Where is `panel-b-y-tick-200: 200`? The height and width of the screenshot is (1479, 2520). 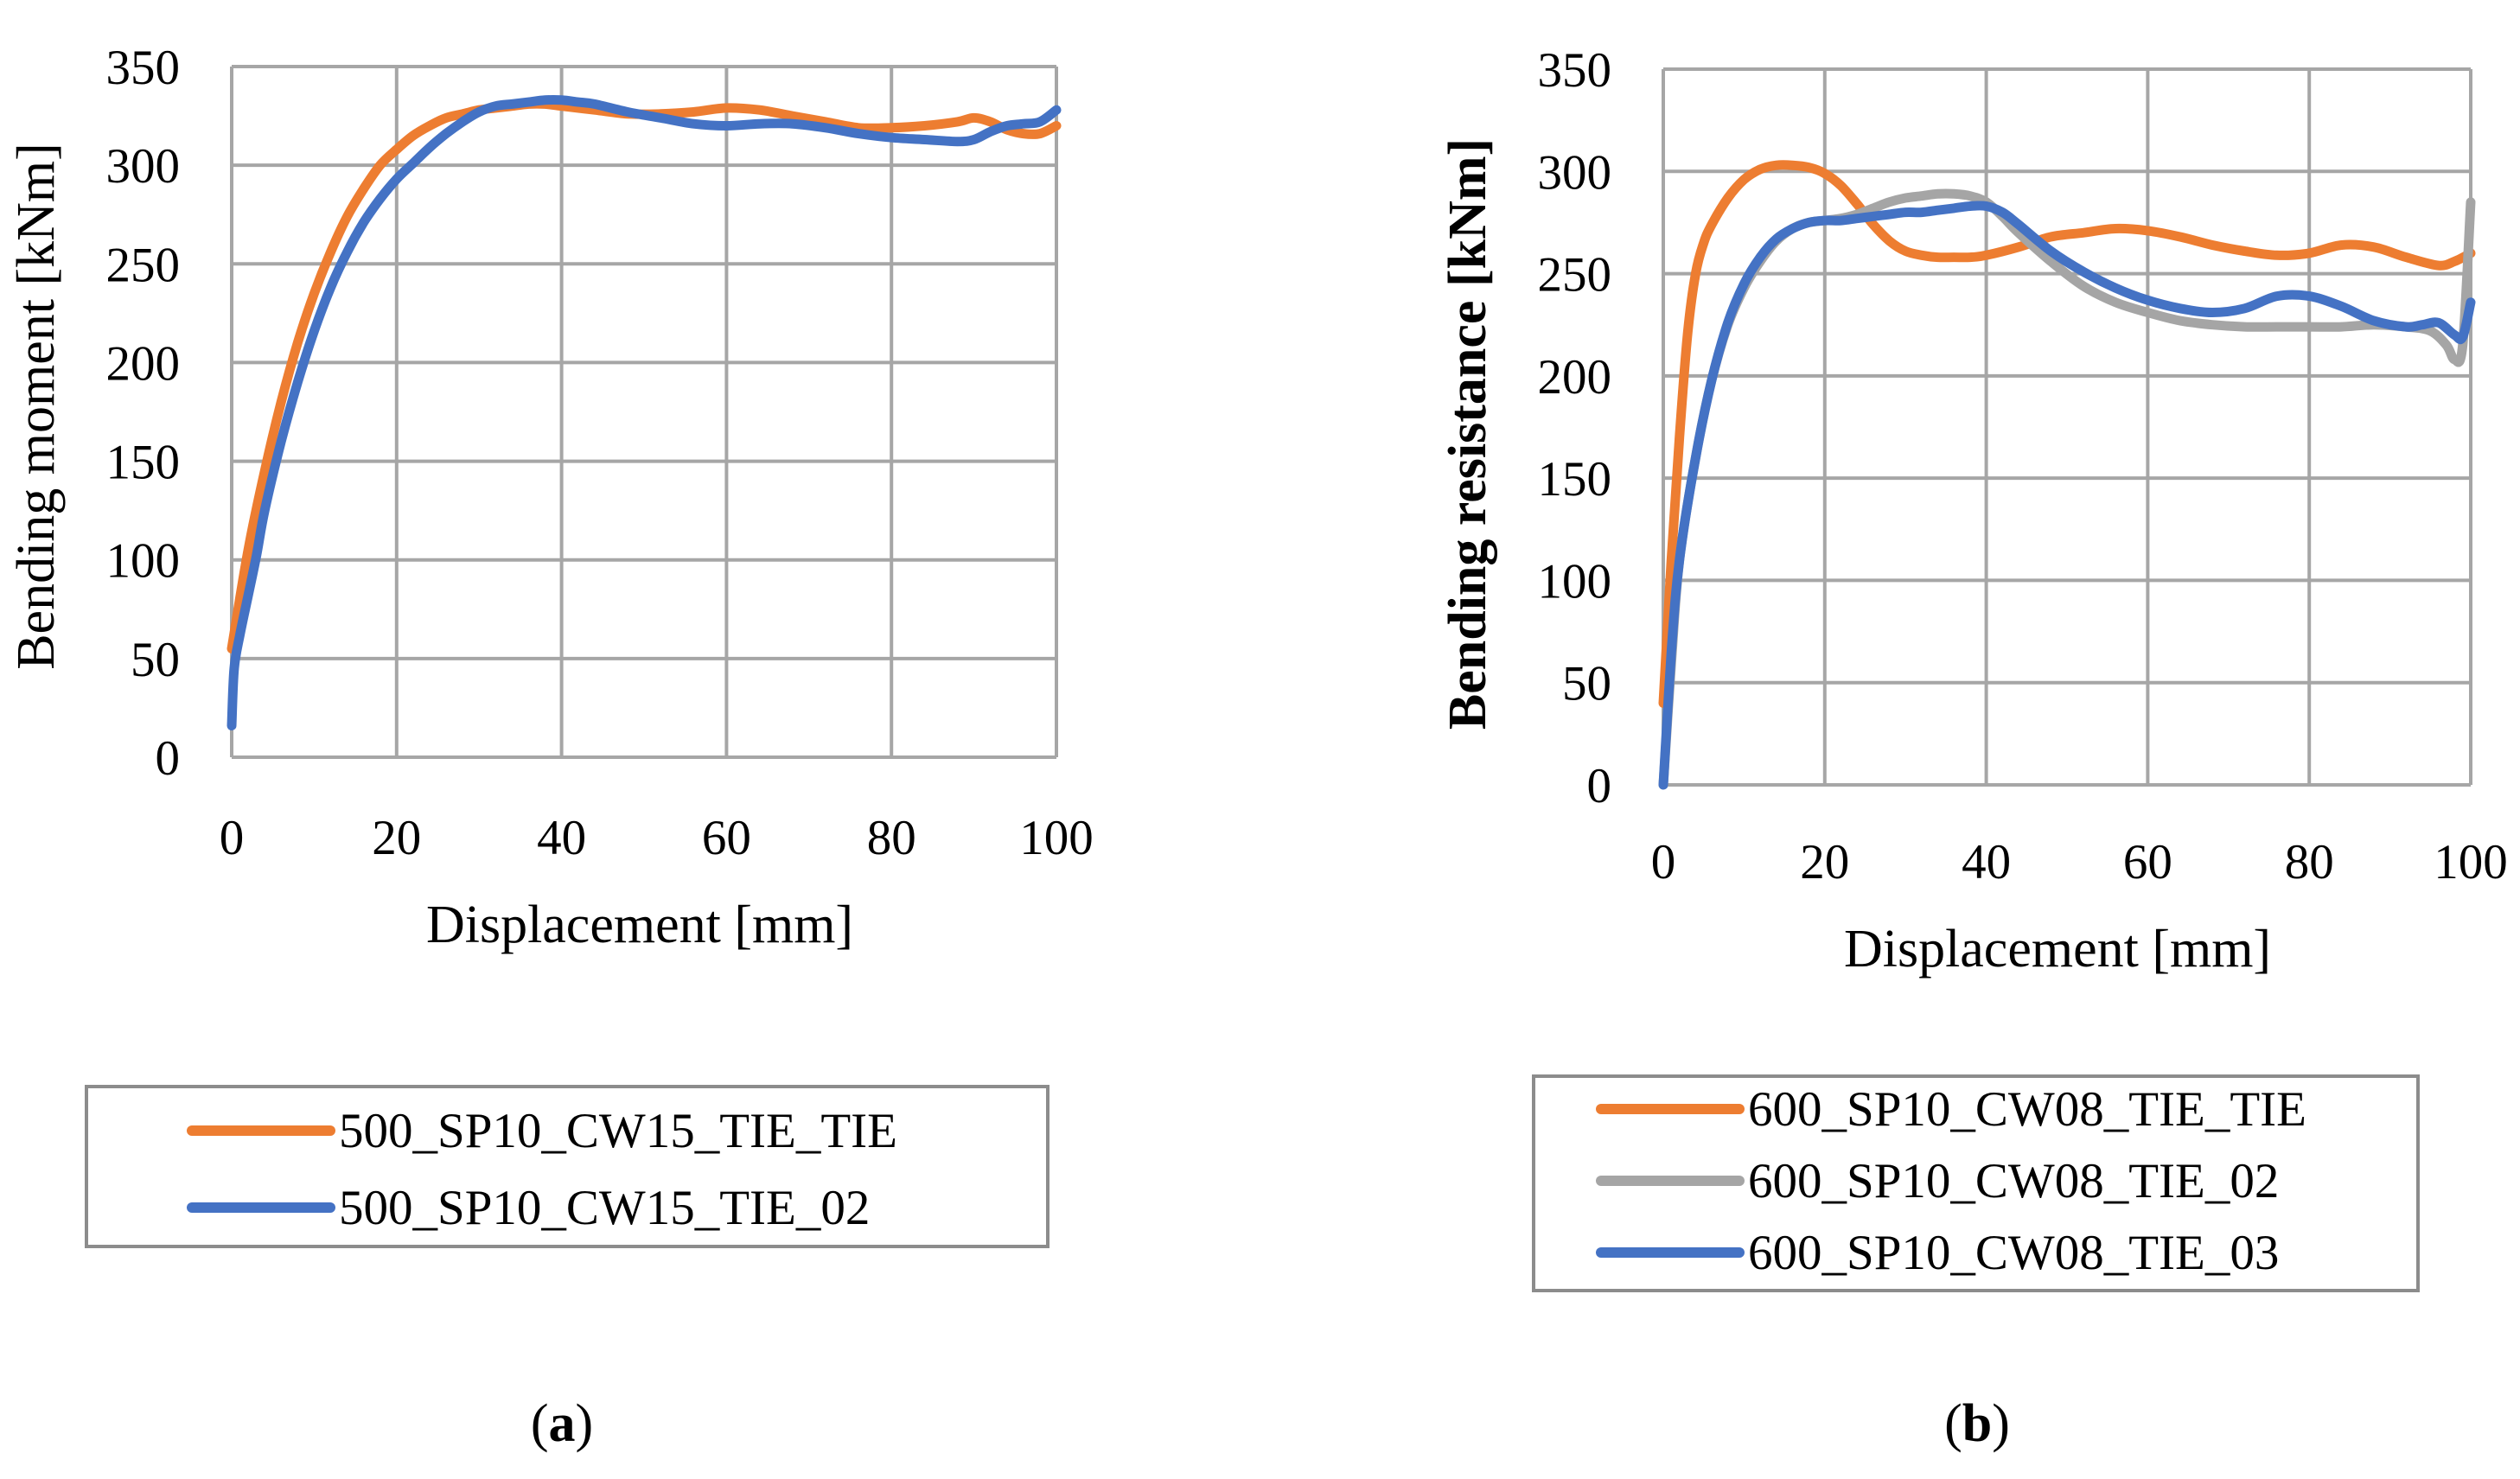 panel-b-y-tick-200: 200 is located at coordinates (1575, 378).